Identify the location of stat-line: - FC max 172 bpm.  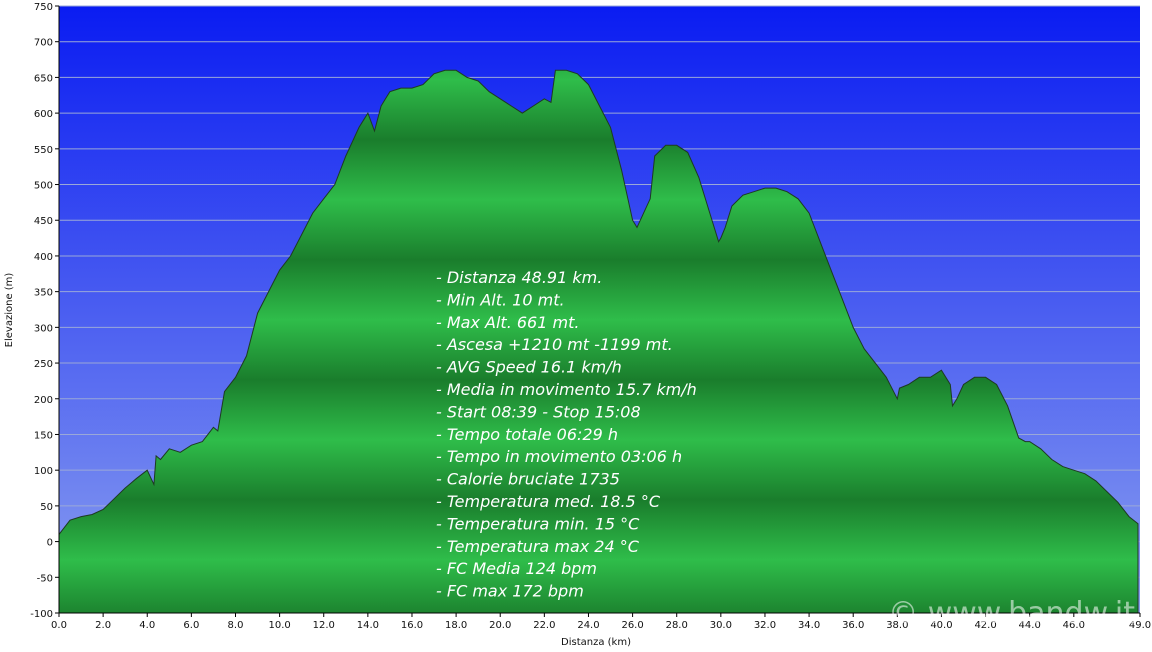
(510, 591).